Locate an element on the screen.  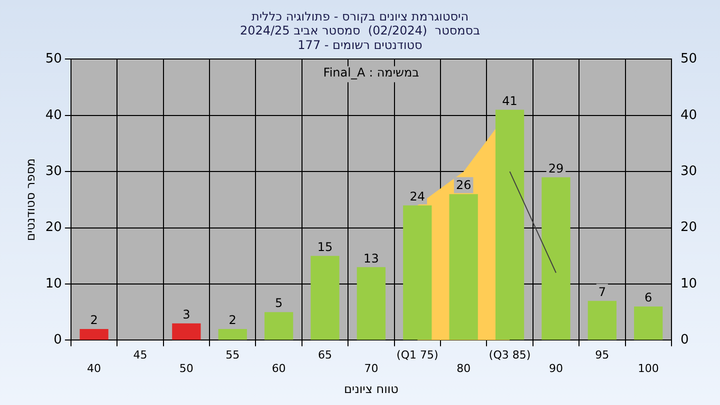
y-axis-title: מספר סטודנטים is located at coordinates (30, 200).